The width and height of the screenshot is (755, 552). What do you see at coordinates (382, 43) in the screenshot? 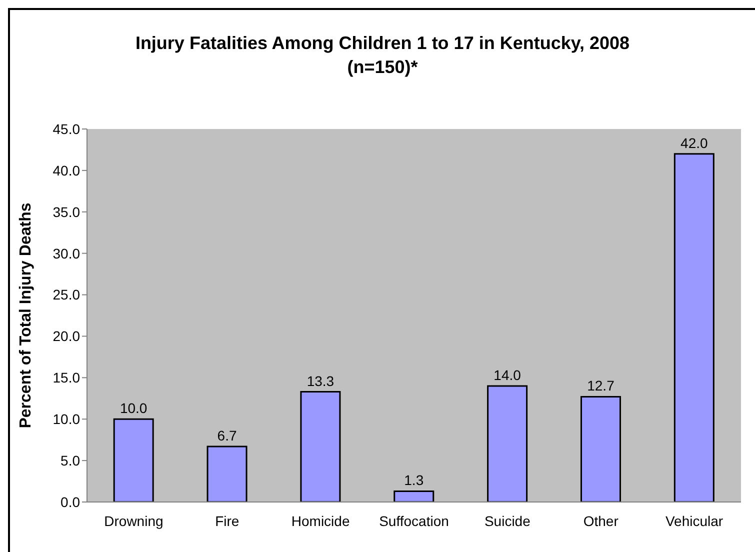
I see `chart-title: Injury Fatalities Among Children 1 to 17 in Kentucky, 2008` at bounding box center [382, 43].